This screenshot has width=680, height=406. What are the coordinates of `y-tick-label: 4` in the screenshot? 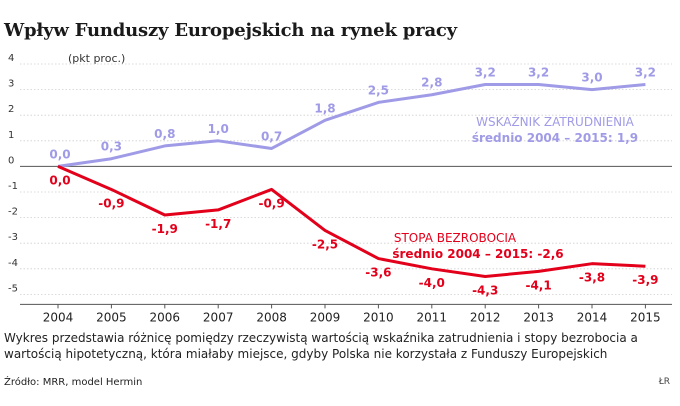 It's located at (11, 58).